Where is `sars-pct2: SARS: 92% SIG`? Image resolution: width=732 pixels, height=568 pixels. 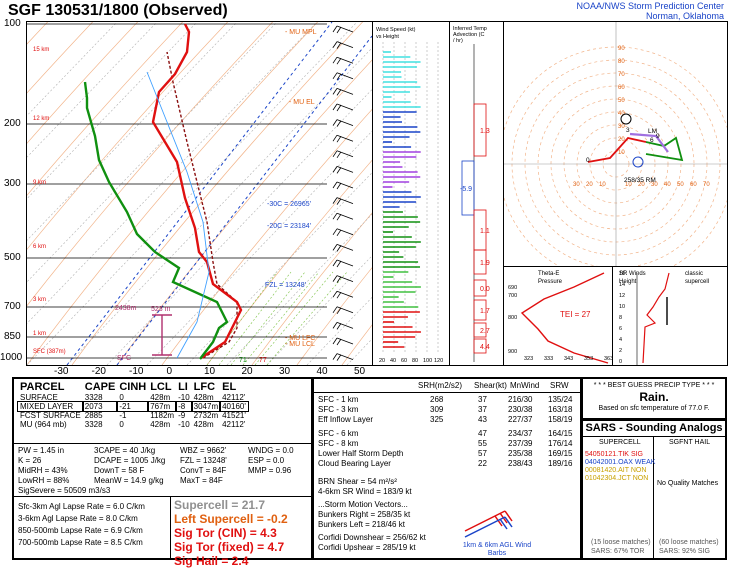
sars-pct2: SARS: 92% SIG is located at coordinates (684, 551).